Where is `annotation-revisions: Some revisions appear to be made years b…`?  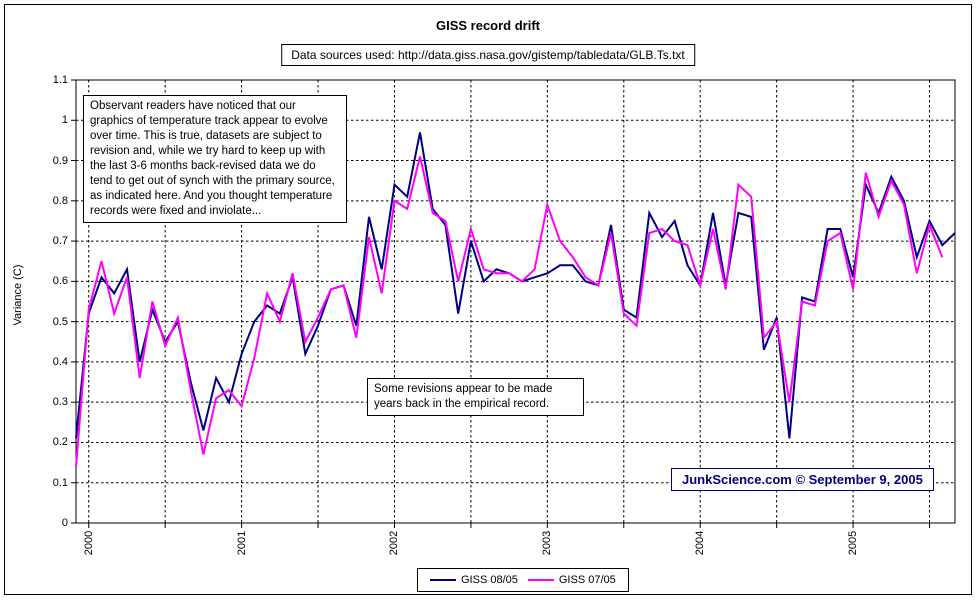
annotation-revisions: Some revisions appear to be made years b… is located at coordinates (475, 397).